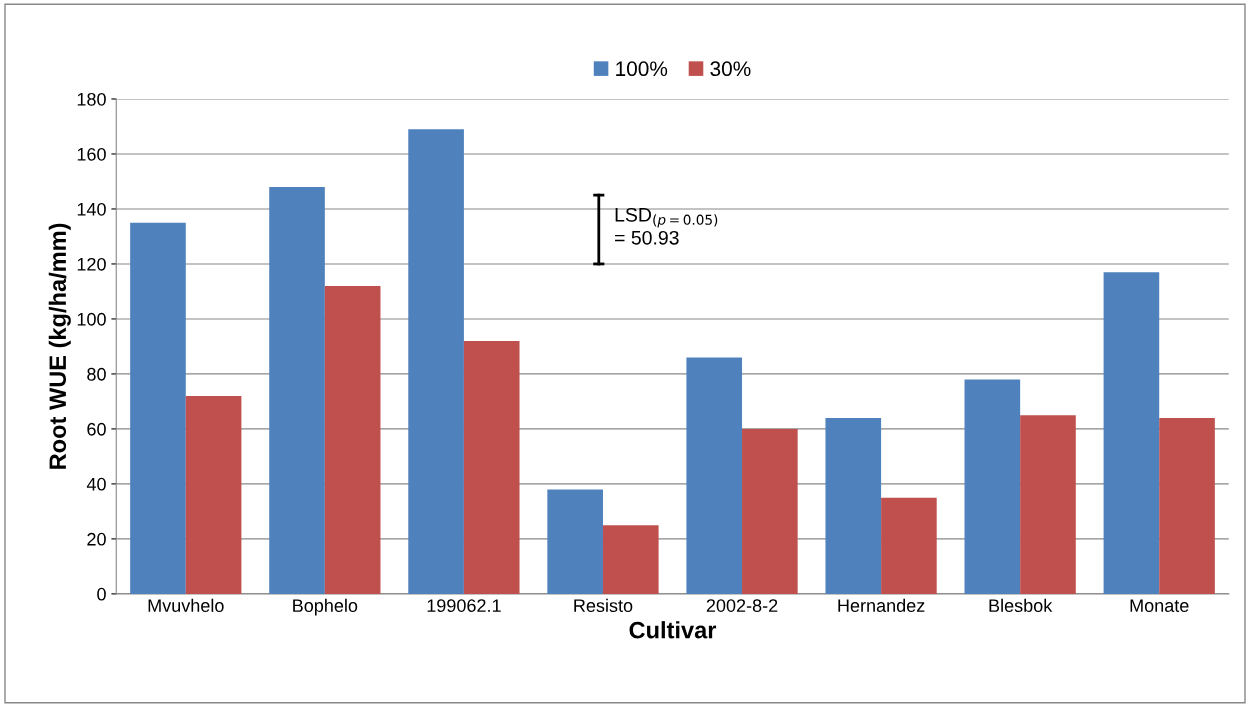  What do you see at coordinates (101, 594) in the screenshot?
I see `y-tick-label: 0` at bounding box center [101, 594].